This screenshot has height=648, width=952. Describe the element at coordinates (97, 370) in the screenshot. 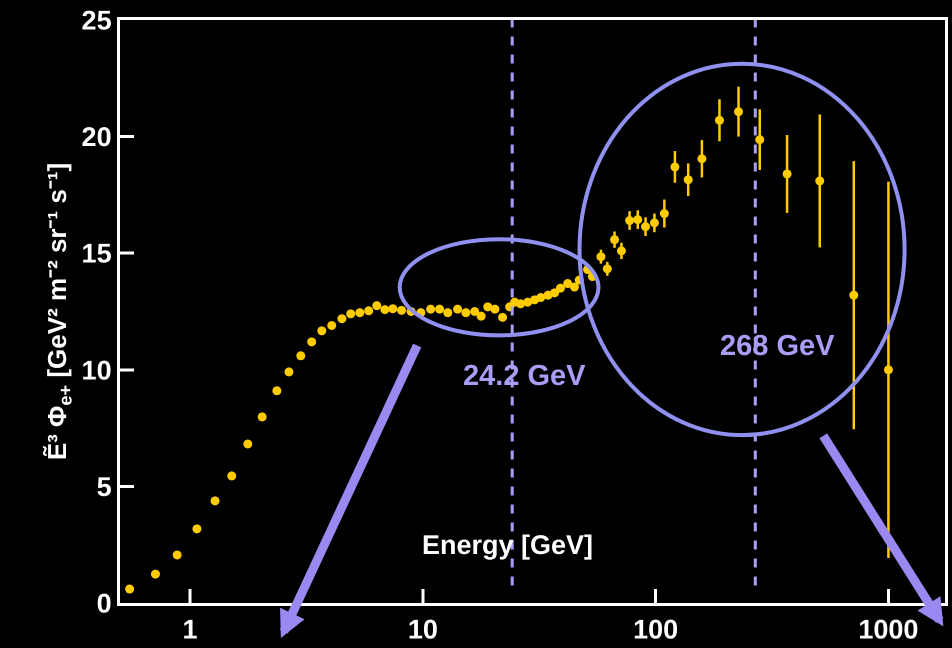

I see `y-tick-label: 10` at that location.